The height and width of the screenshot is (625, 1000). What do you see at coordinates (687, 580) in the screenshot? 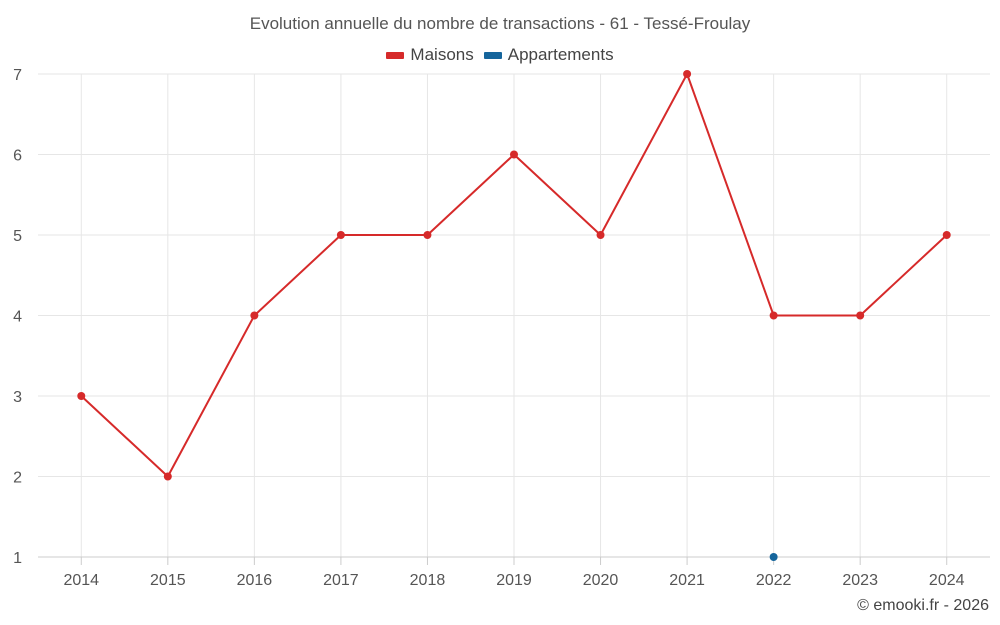
I see `x-tick-label: 2021` at bounding box center [687, 580].